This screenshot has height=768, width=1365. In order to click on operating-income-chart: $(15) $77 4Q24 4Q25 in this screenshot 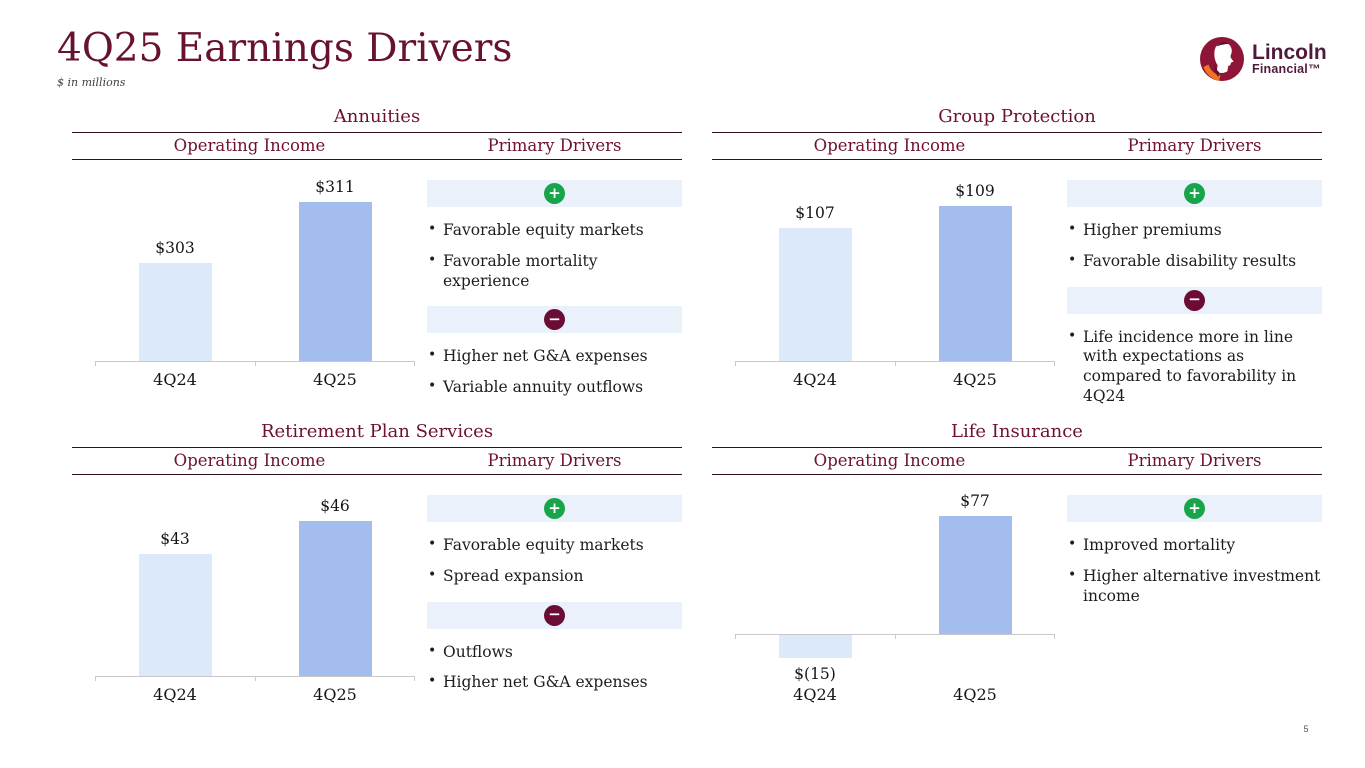, I will do `click(889, 589)`.